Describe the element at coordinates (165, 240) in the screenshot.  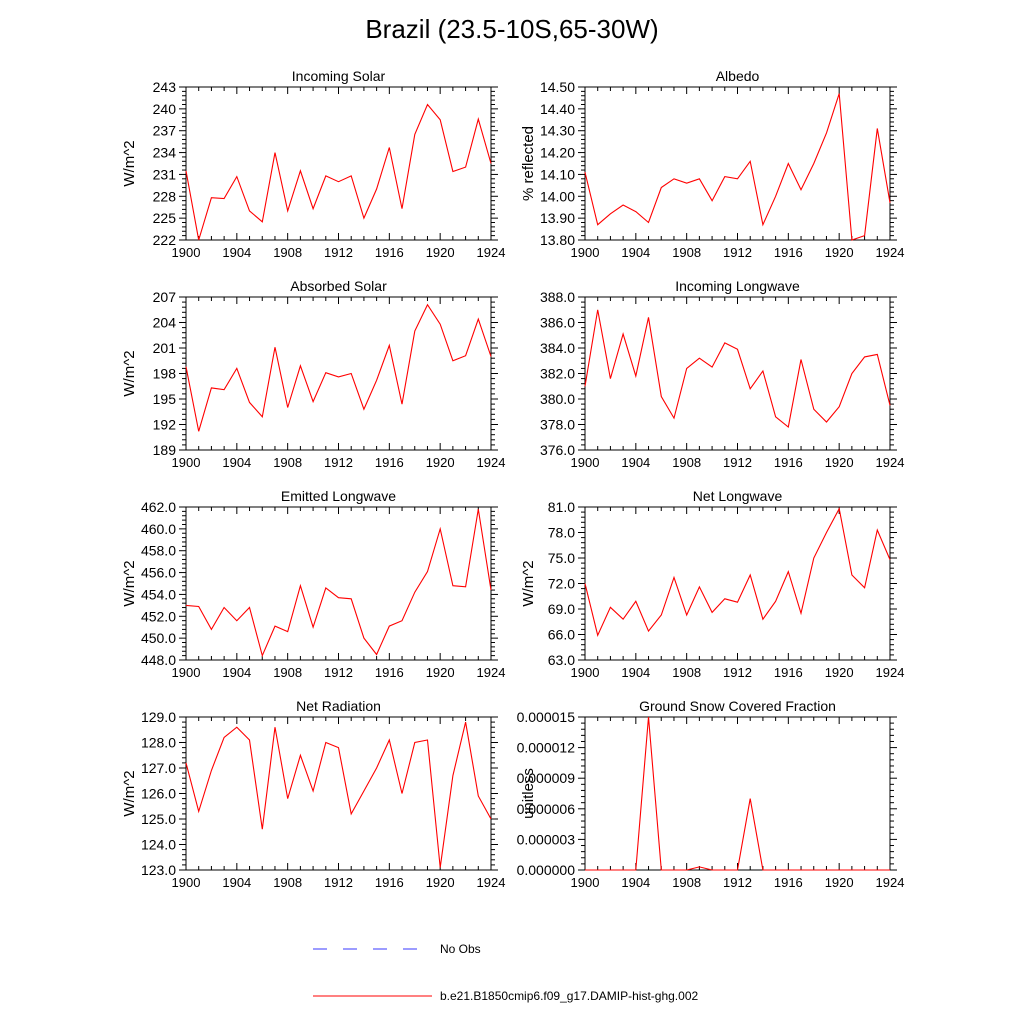
I see `y-tick-label: 222` at that location.